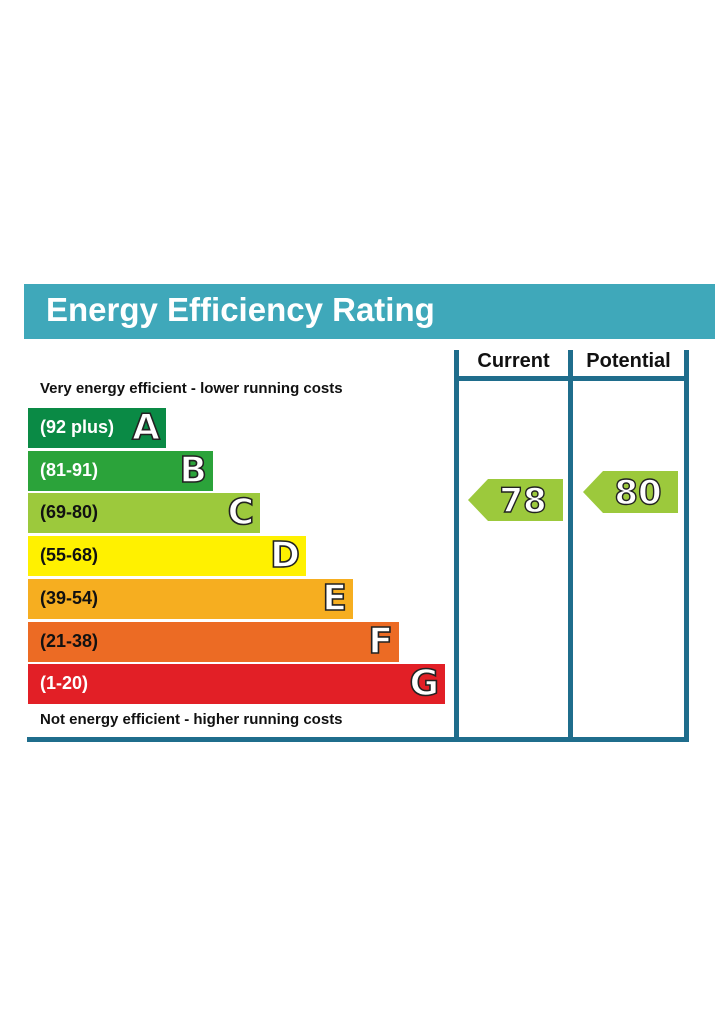 The width and height of the screenshot is (715, 1033). What do you see at coordinates (637, 493) in the screenshot?
I see `rating-value-label: 80` at bounding box center [637, 493].